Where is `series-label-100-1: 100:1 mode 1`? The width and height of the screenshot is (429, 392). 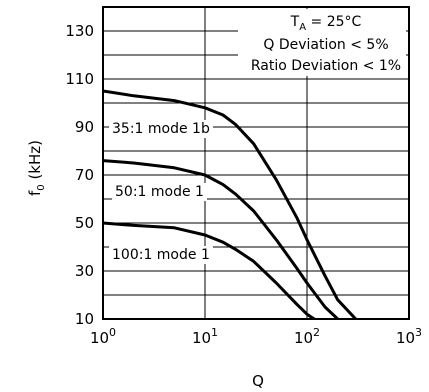
series-label-100-1: 100:1 mode 1 is located at coordinates (161, 255).